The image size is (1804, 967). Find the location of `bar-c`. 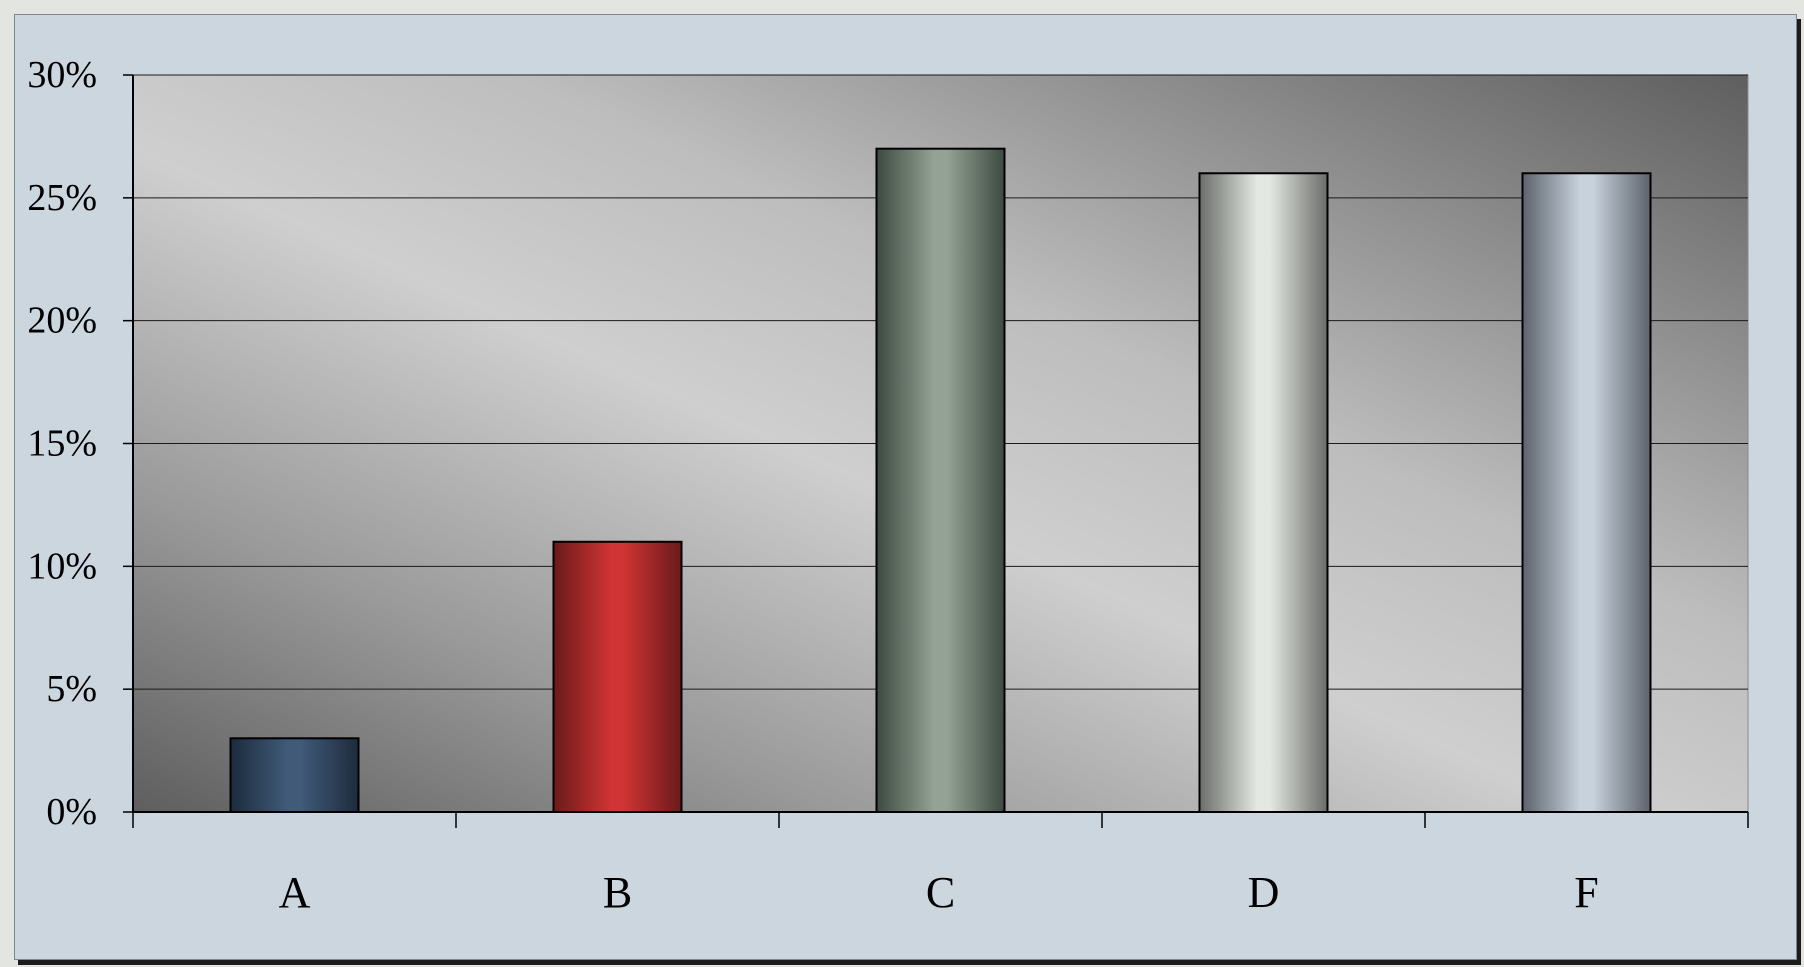

bar-c is located at coordinates (940, 480).